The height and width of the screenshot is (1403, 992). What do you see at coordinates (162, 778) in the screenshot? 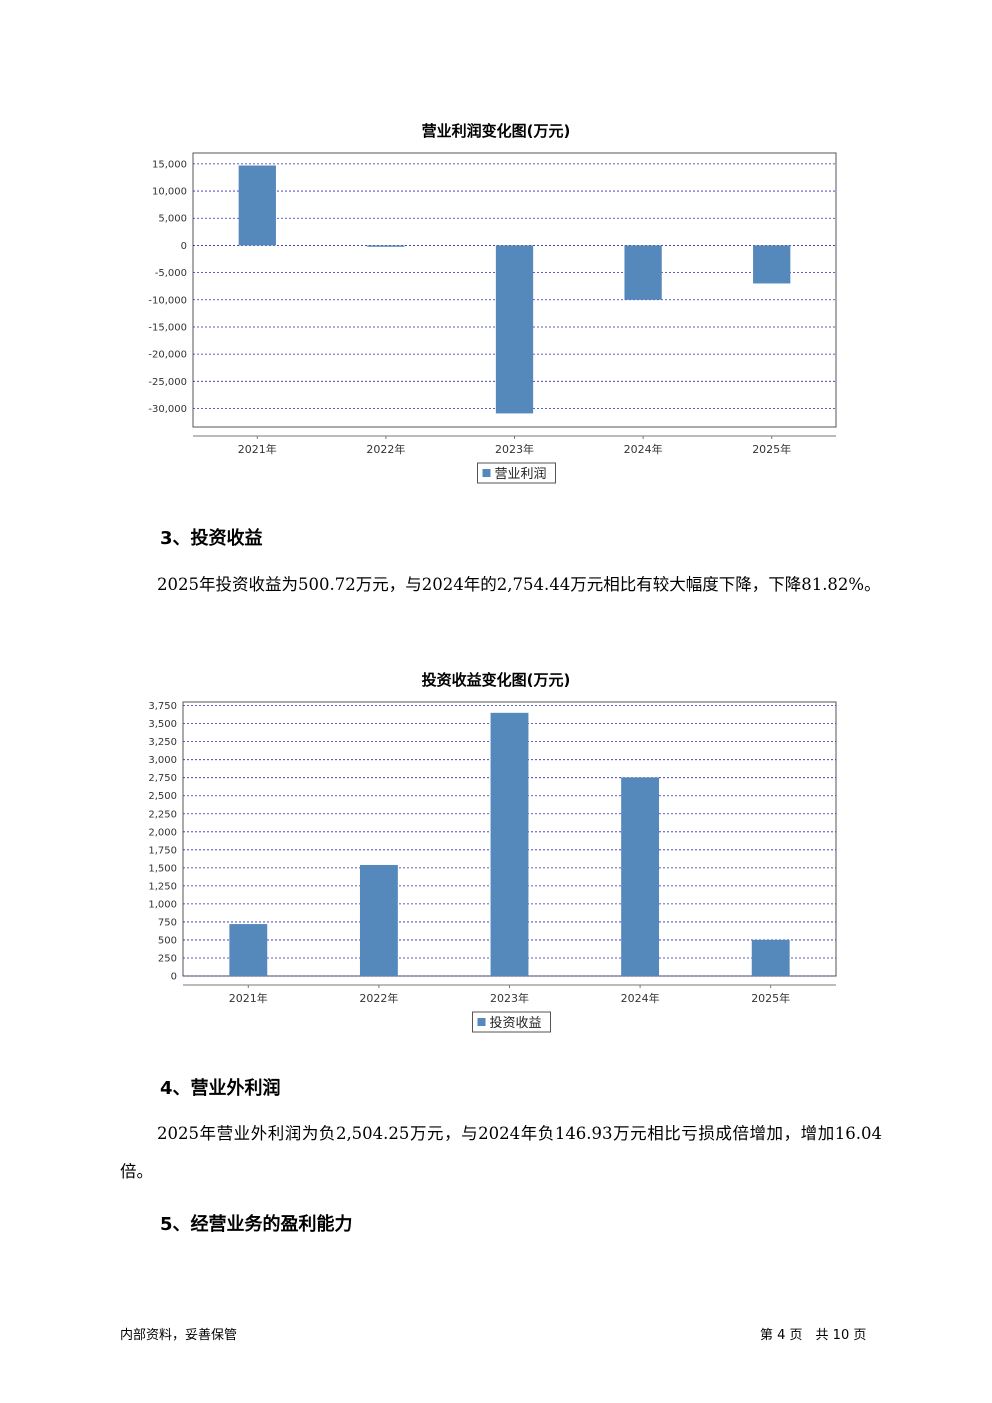
I see `y-tick-label: 2,750` at bounding box center [162, 778].